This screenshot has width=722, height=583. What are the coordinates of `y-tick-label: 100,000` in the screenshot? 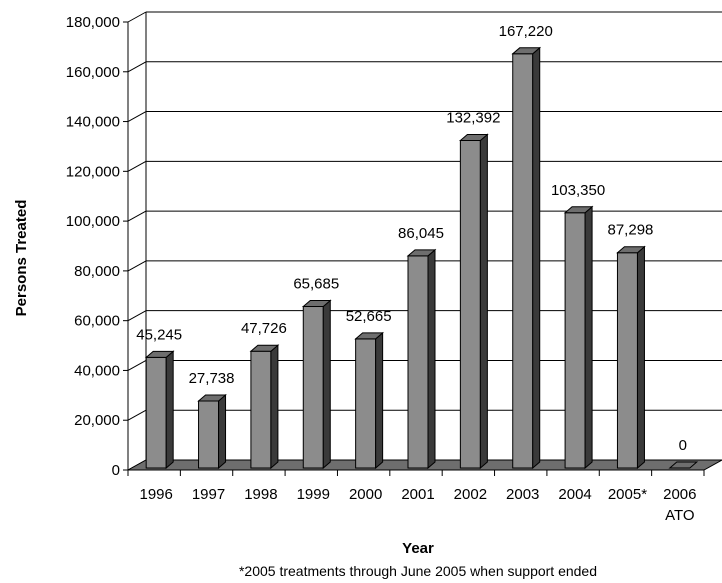 It's located at (93, 221).